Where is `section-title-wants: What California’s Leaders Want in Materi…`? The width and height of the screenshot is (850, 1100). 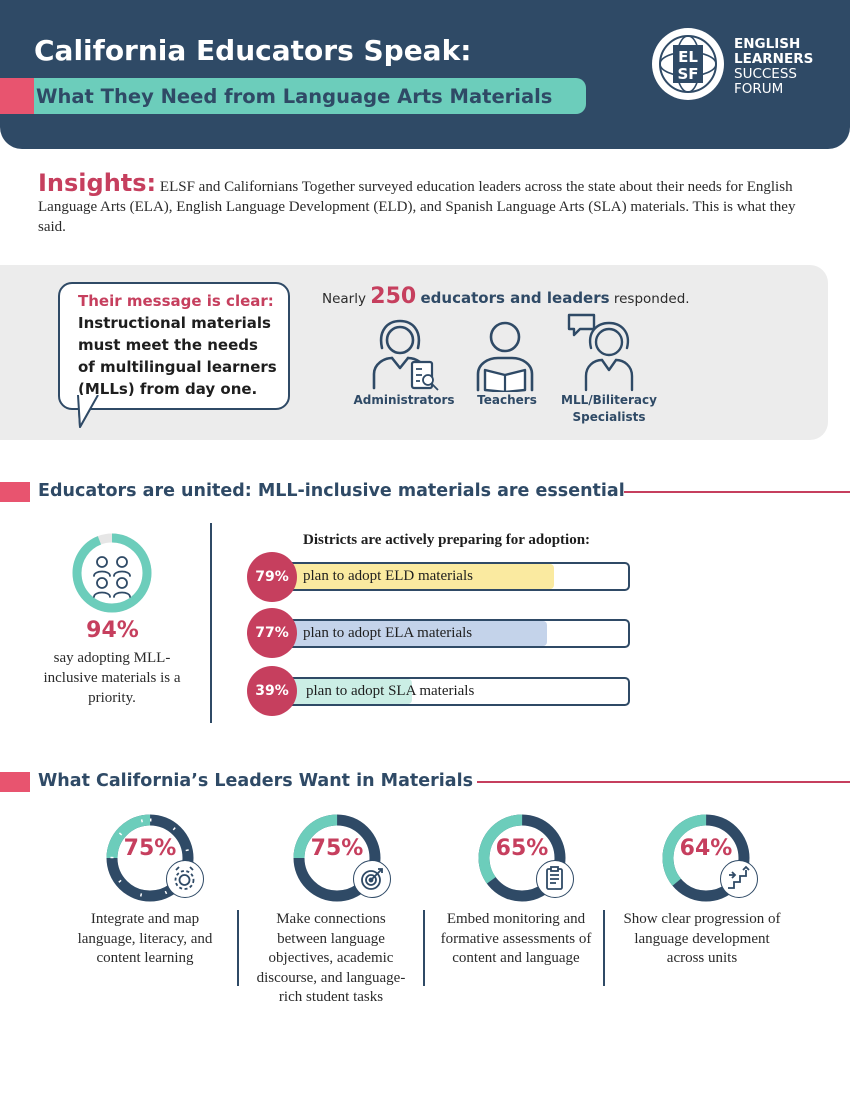 section-title-wants: What California’s Leaders Want in Materi… is located at coordinates (255, 781).